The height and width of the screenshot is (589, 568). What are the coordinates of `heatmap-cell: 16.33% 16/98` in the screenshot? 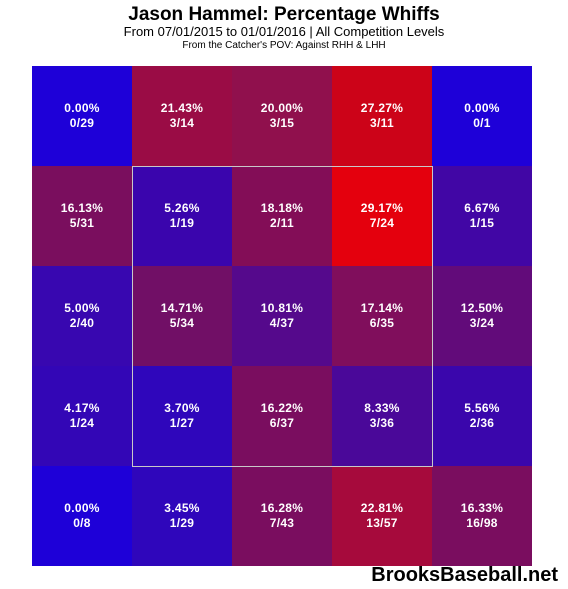 It's located at (482, 516).